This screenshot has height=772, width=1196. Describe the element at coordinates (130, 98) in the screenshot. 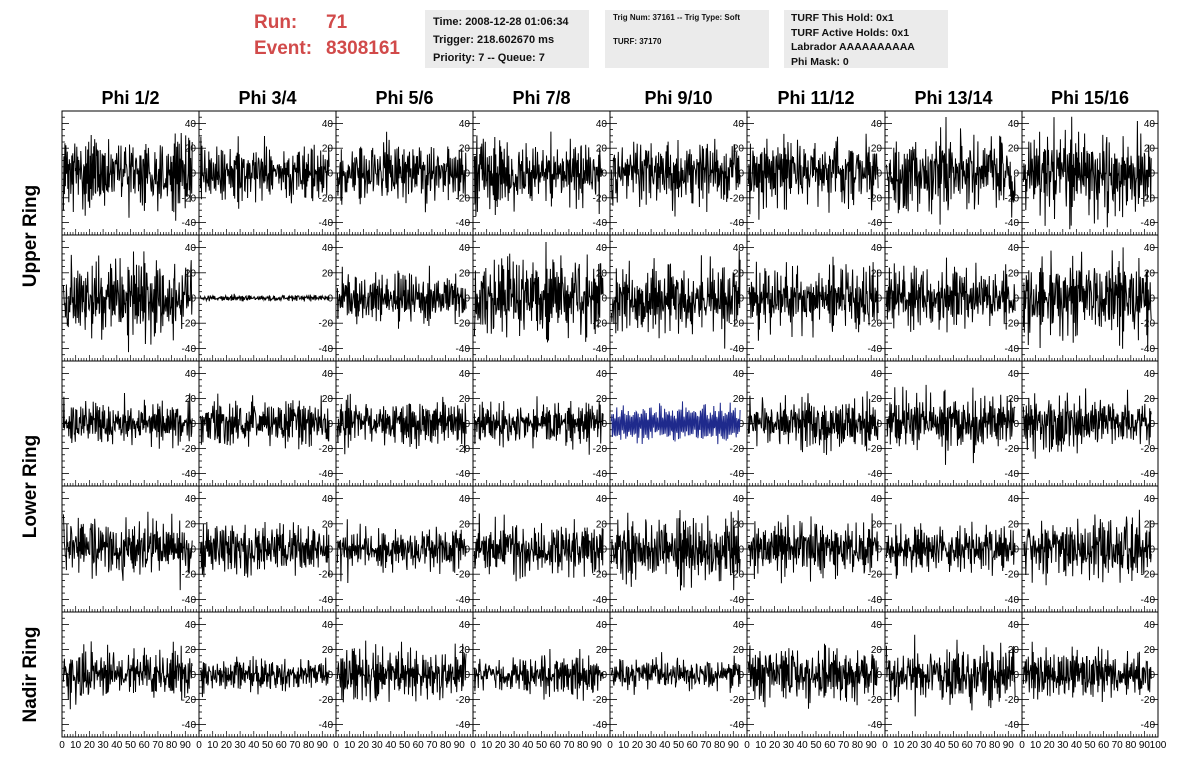

I see `column-title: Phi 1/2` at that location.